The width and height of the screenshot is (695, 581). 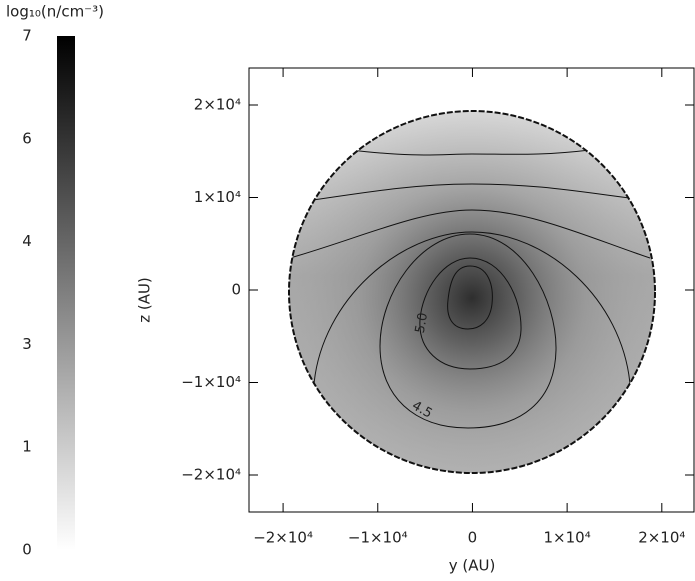 What do you see at coordinates (422, 323) in the screenshot?
I see `contour-label: 5.0` at bounding box center [422, 323].